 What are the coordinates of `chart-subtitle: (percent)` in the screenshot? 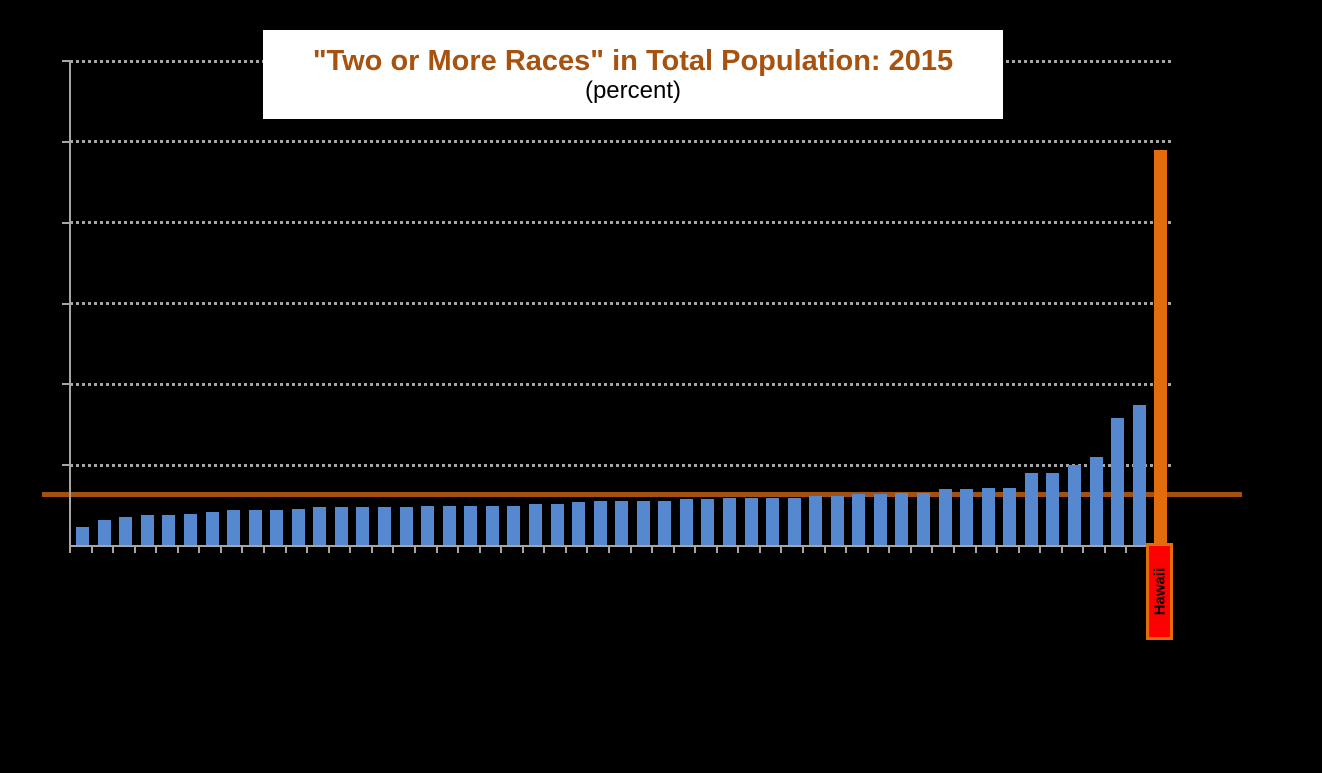 It's located at (633, 90).